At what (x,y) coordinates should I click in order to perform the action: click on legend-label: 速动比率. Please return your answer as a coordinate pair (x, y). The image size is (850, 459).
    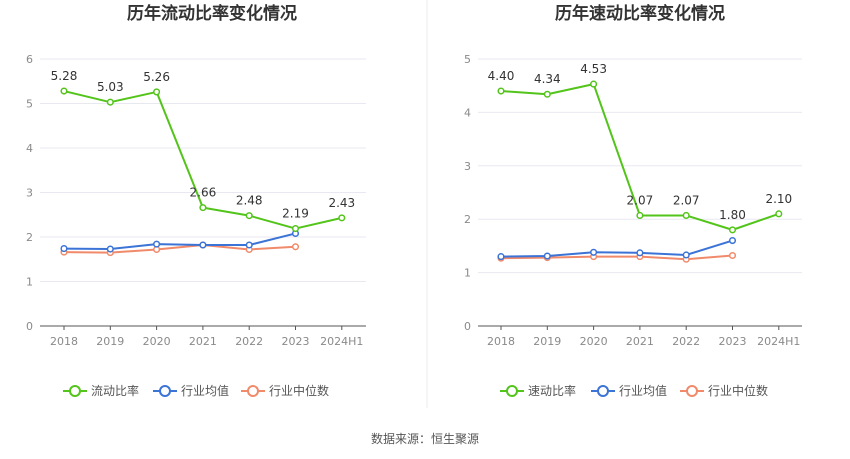
    Looking at the image, I should click on (552, 390).